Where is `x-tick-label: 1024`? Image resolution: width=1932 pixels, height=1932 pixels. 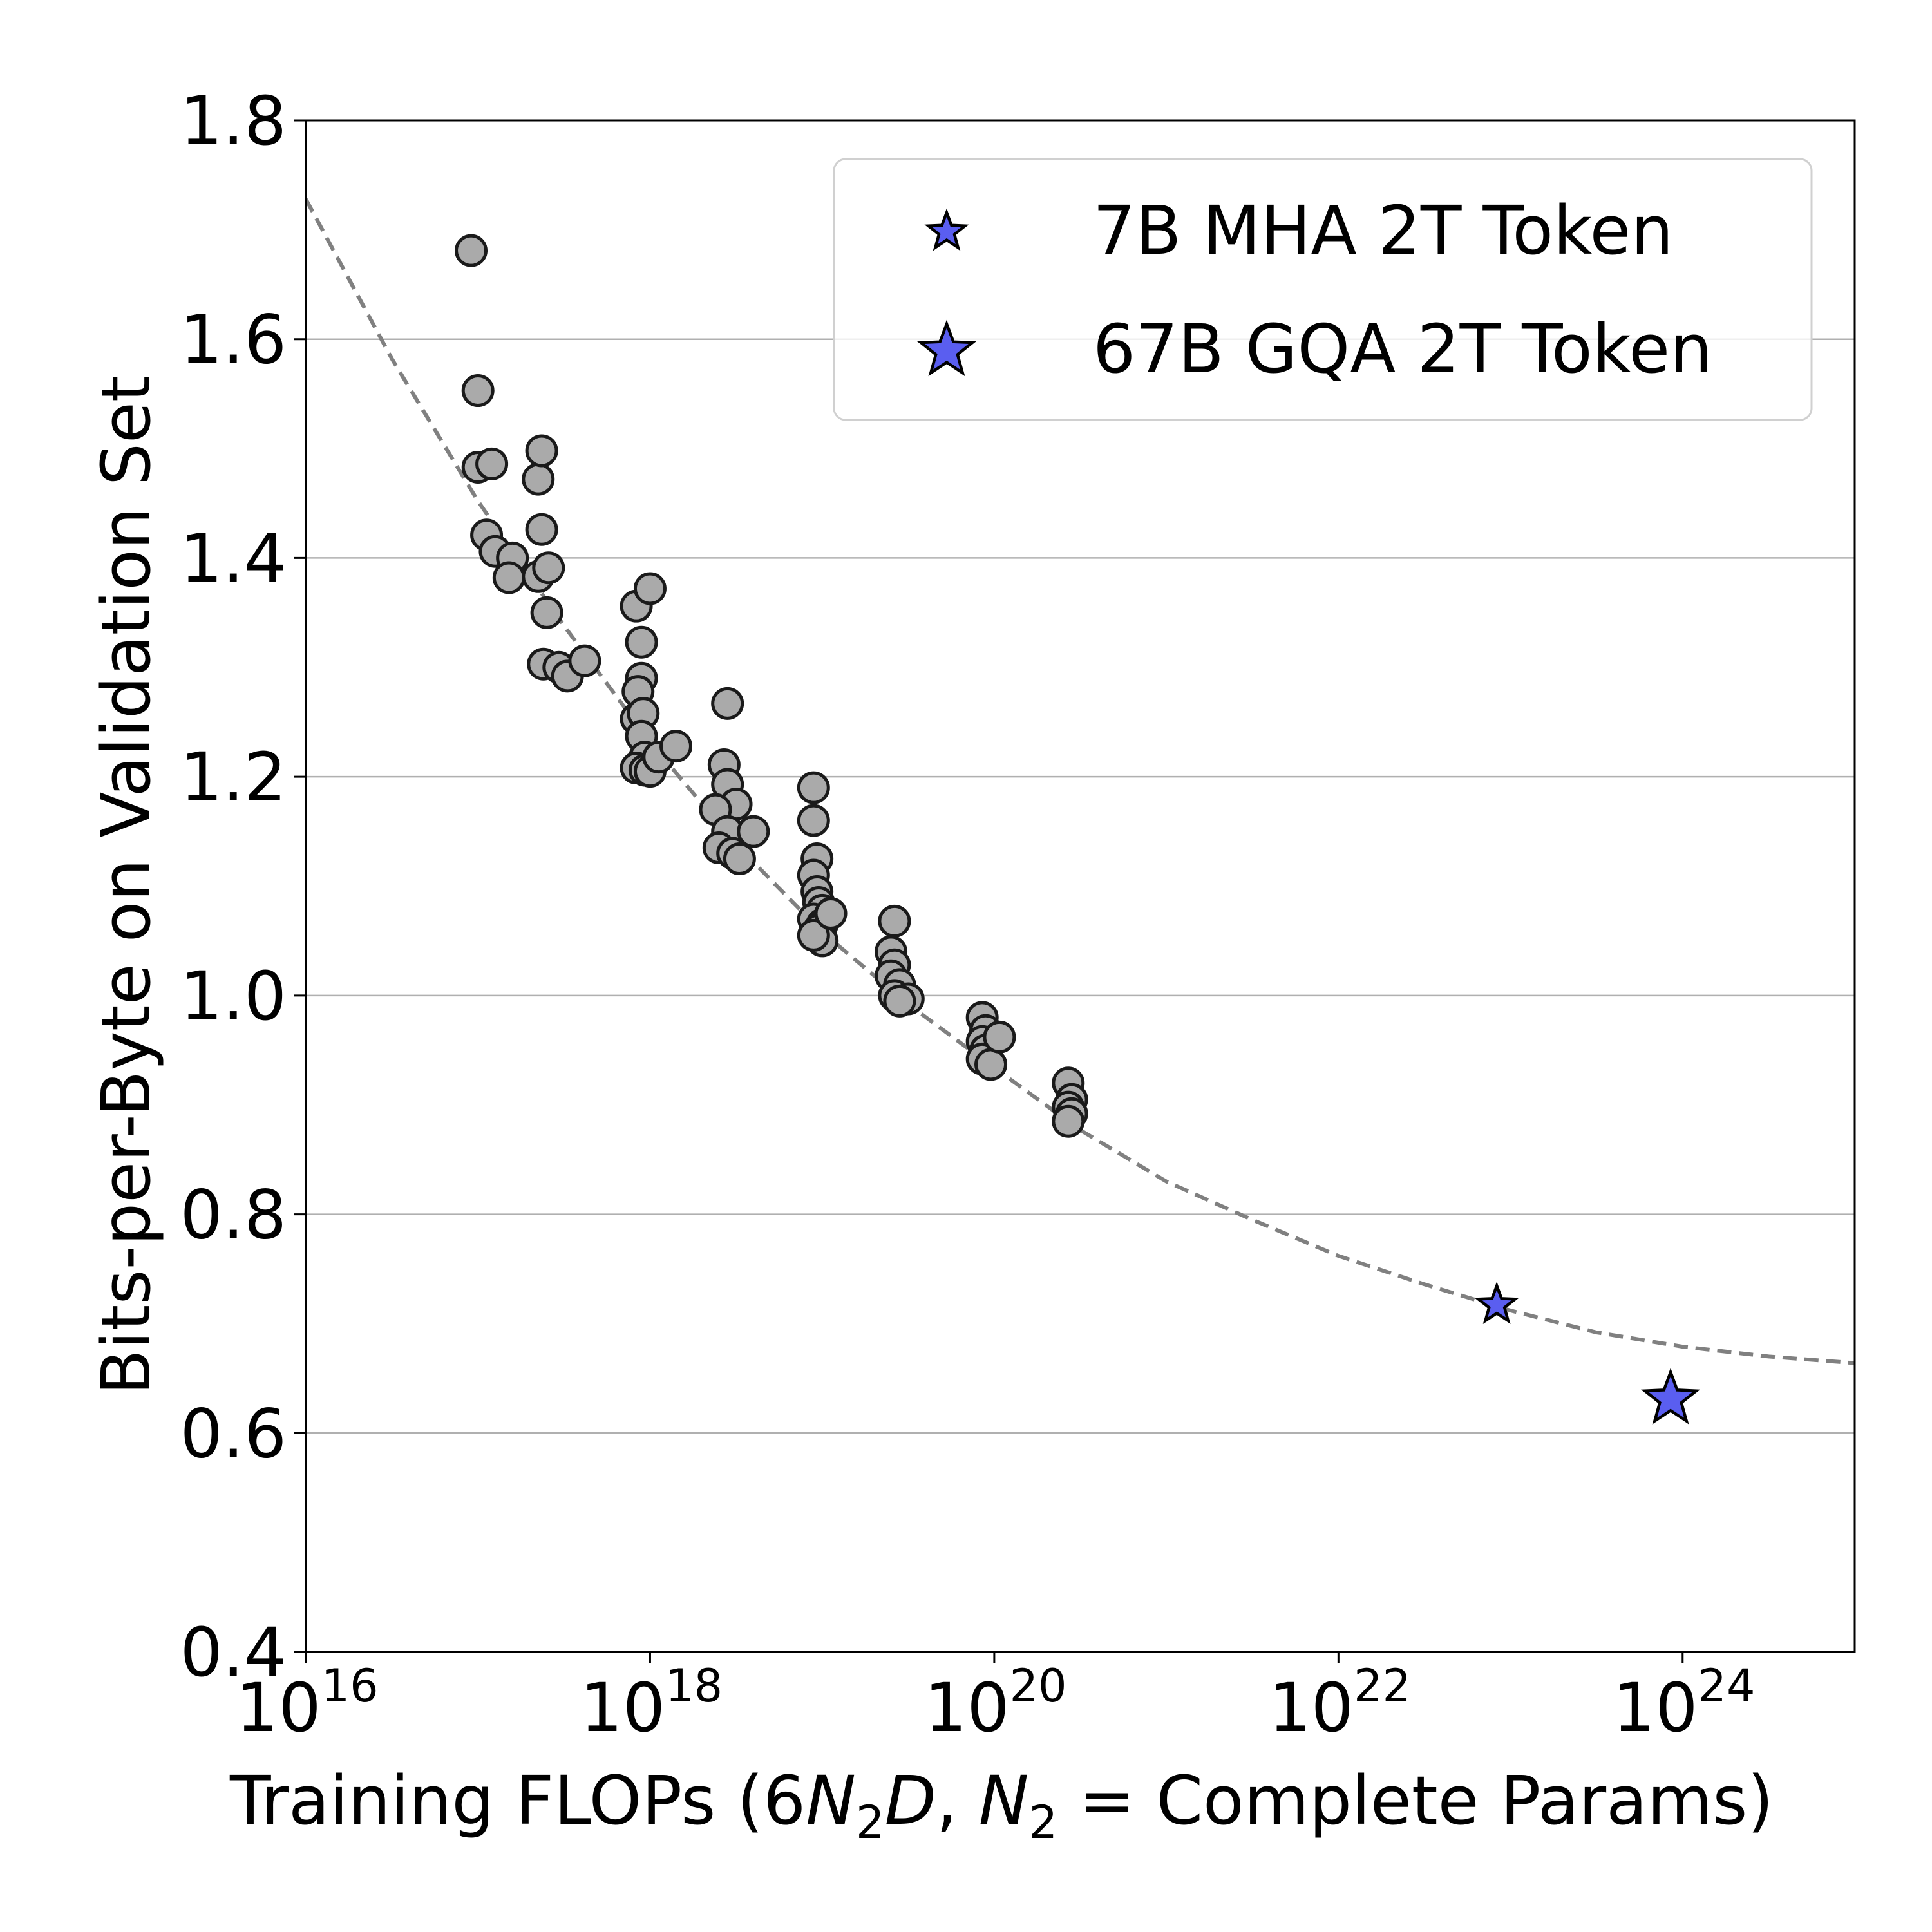 x-tick-label: 1024 is located at coordinates (1684, 1704).